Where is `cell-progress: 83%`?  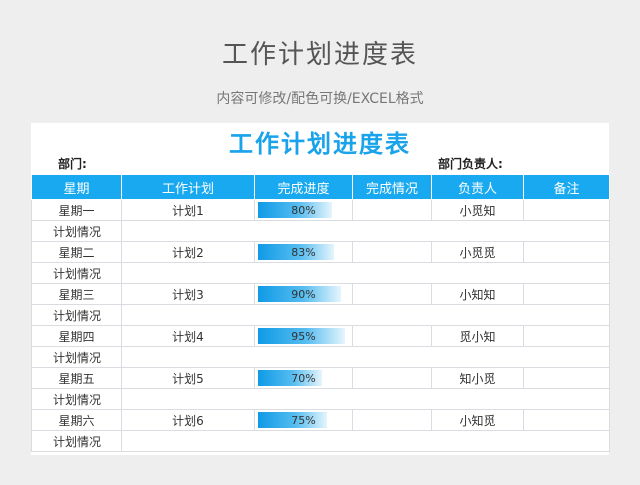 cell-progress: 83% is located at coordinates (303, 252).